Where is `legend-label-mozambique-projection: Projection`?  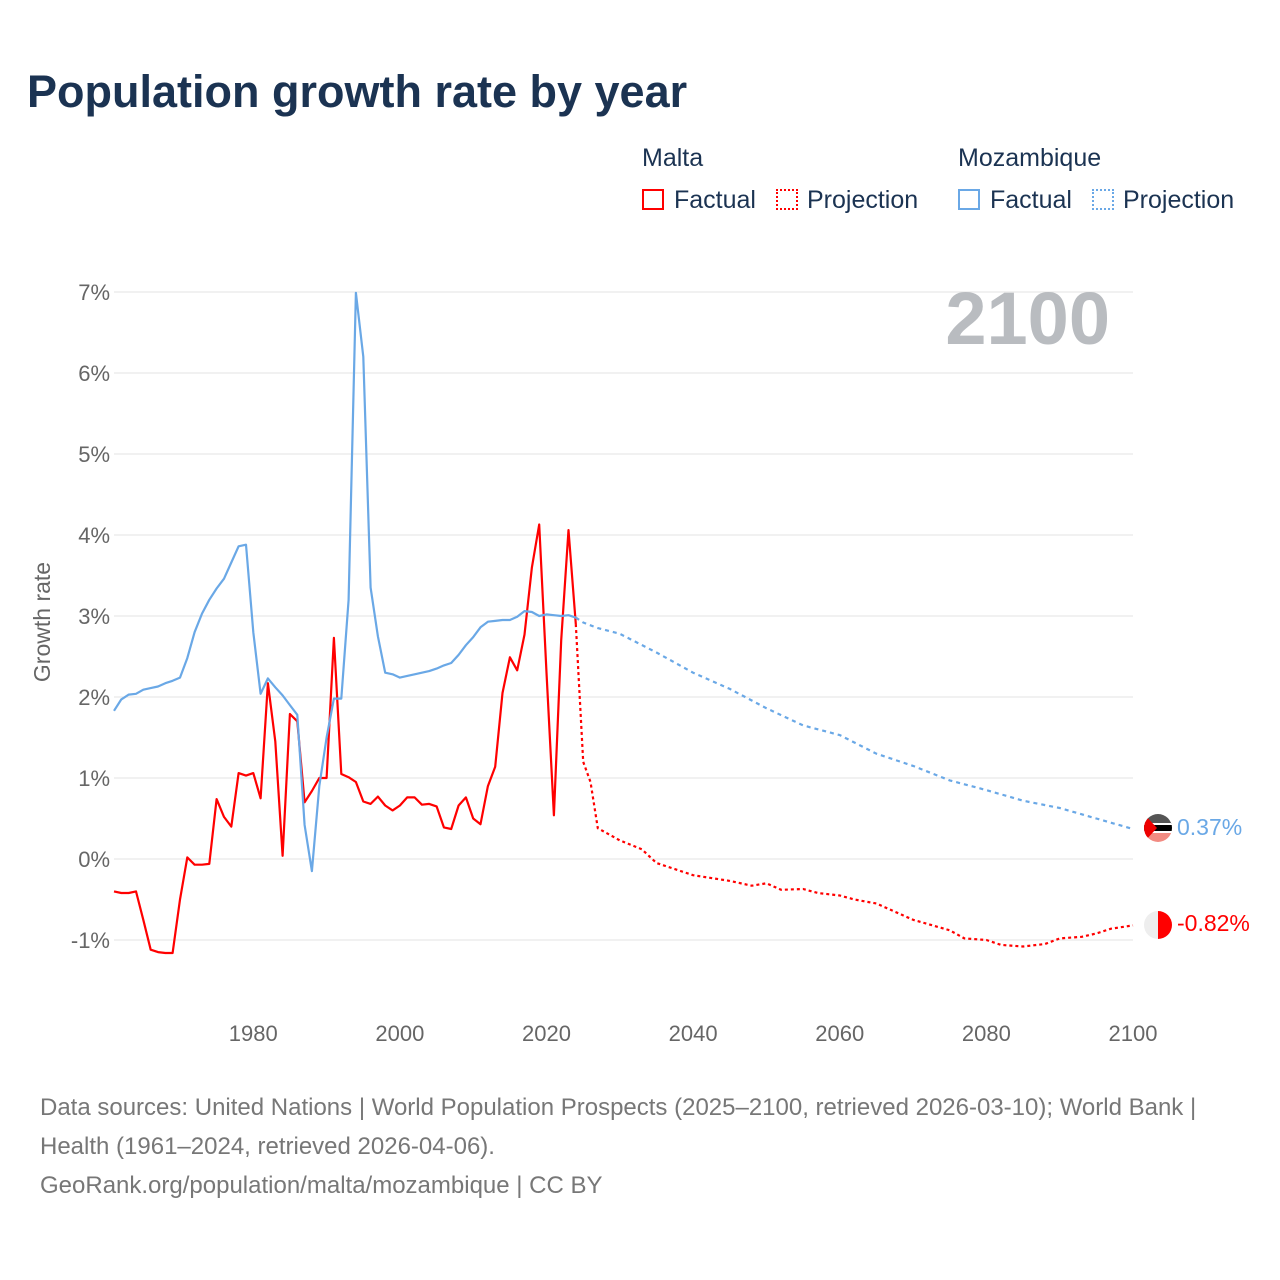
legend-label-mozambique-projection: Projection is located at coordinates (1179, 200).